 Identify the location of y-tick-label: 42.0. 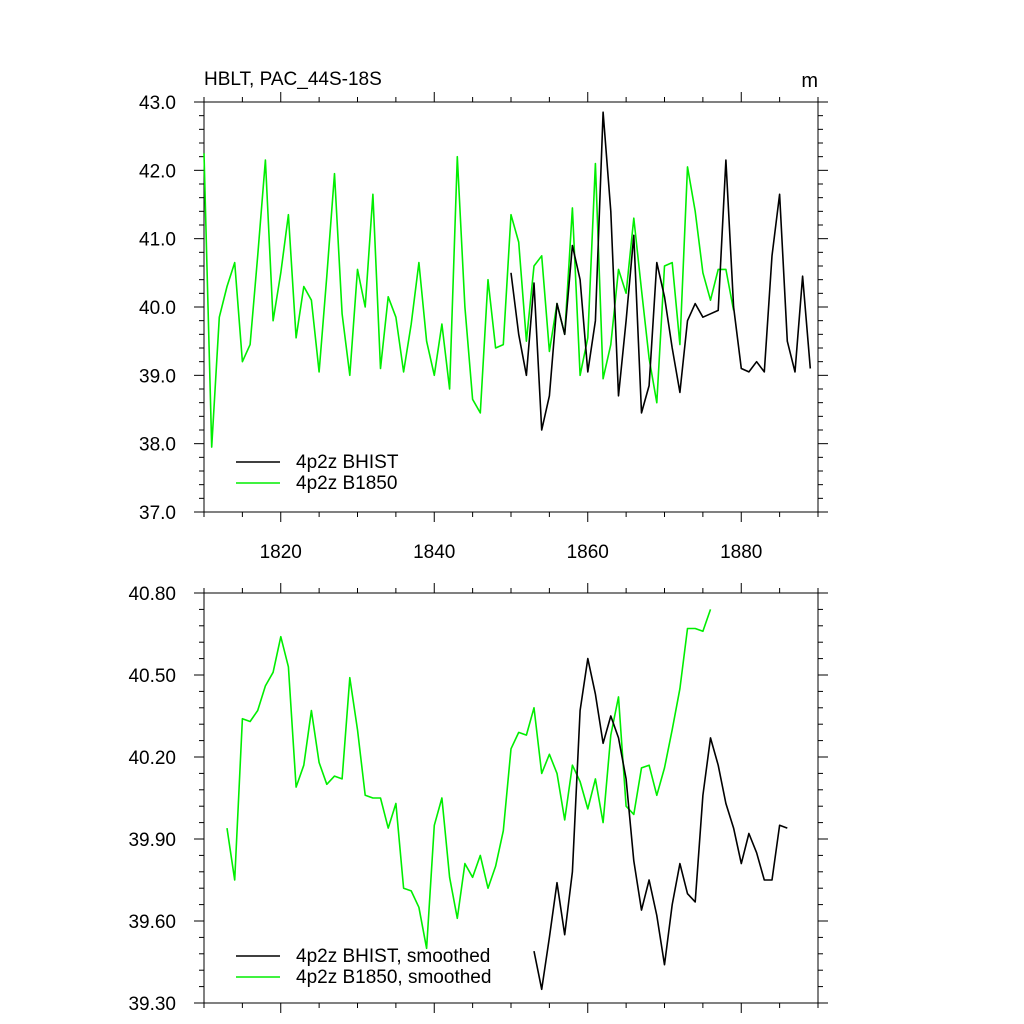
(157, 171).